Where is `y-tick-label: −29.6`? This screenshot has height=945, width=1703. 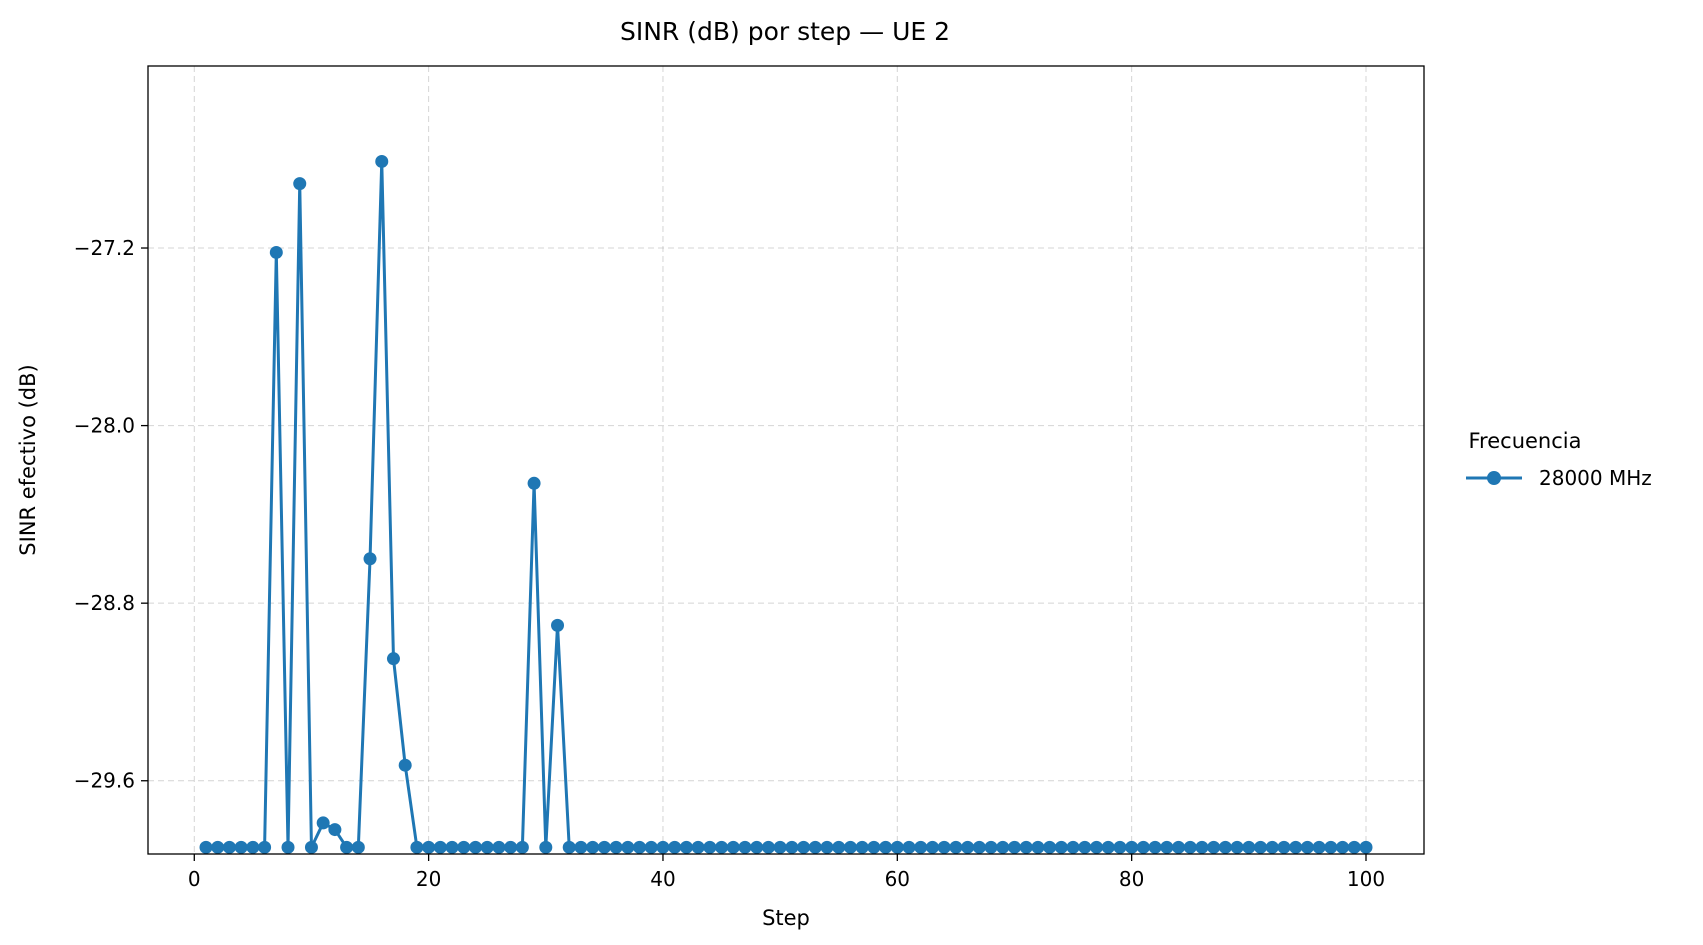
y-tick-label: −29.6 is located at coordinates (104, 781).